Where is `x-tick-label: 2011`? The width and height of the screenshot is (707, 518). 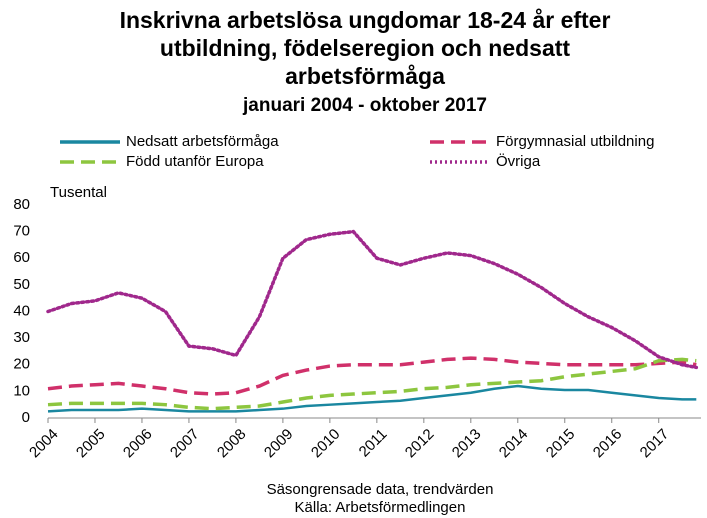
x-tick-label: 2011 is located at coordinates (373, 443).